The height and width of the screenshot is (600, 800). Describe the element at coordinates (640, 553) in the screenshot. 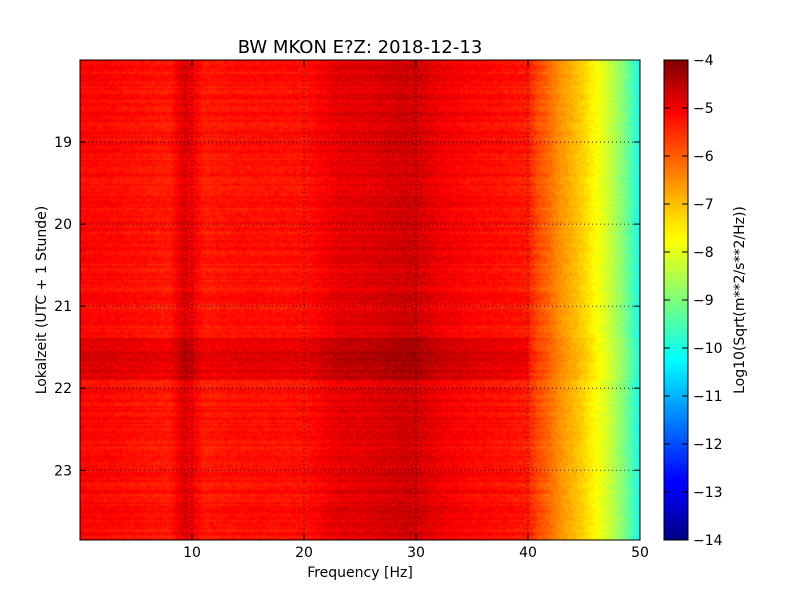

I see `x-tick-label: 50` at that location.